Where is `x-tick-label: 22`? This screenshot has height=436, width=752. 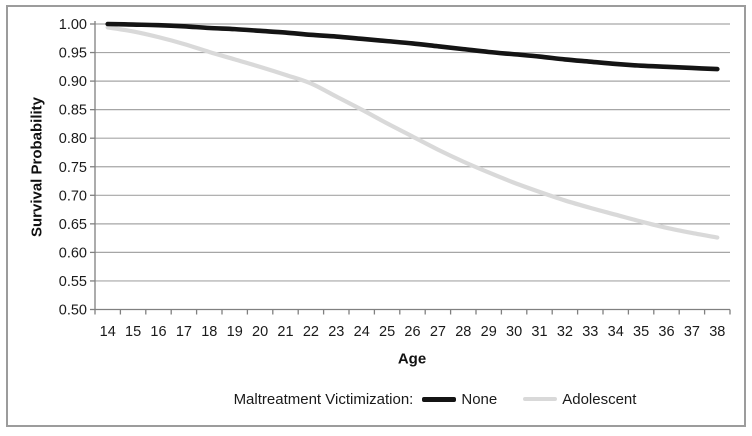 x-tick-label: 22 is located at coordinates (311, 332).